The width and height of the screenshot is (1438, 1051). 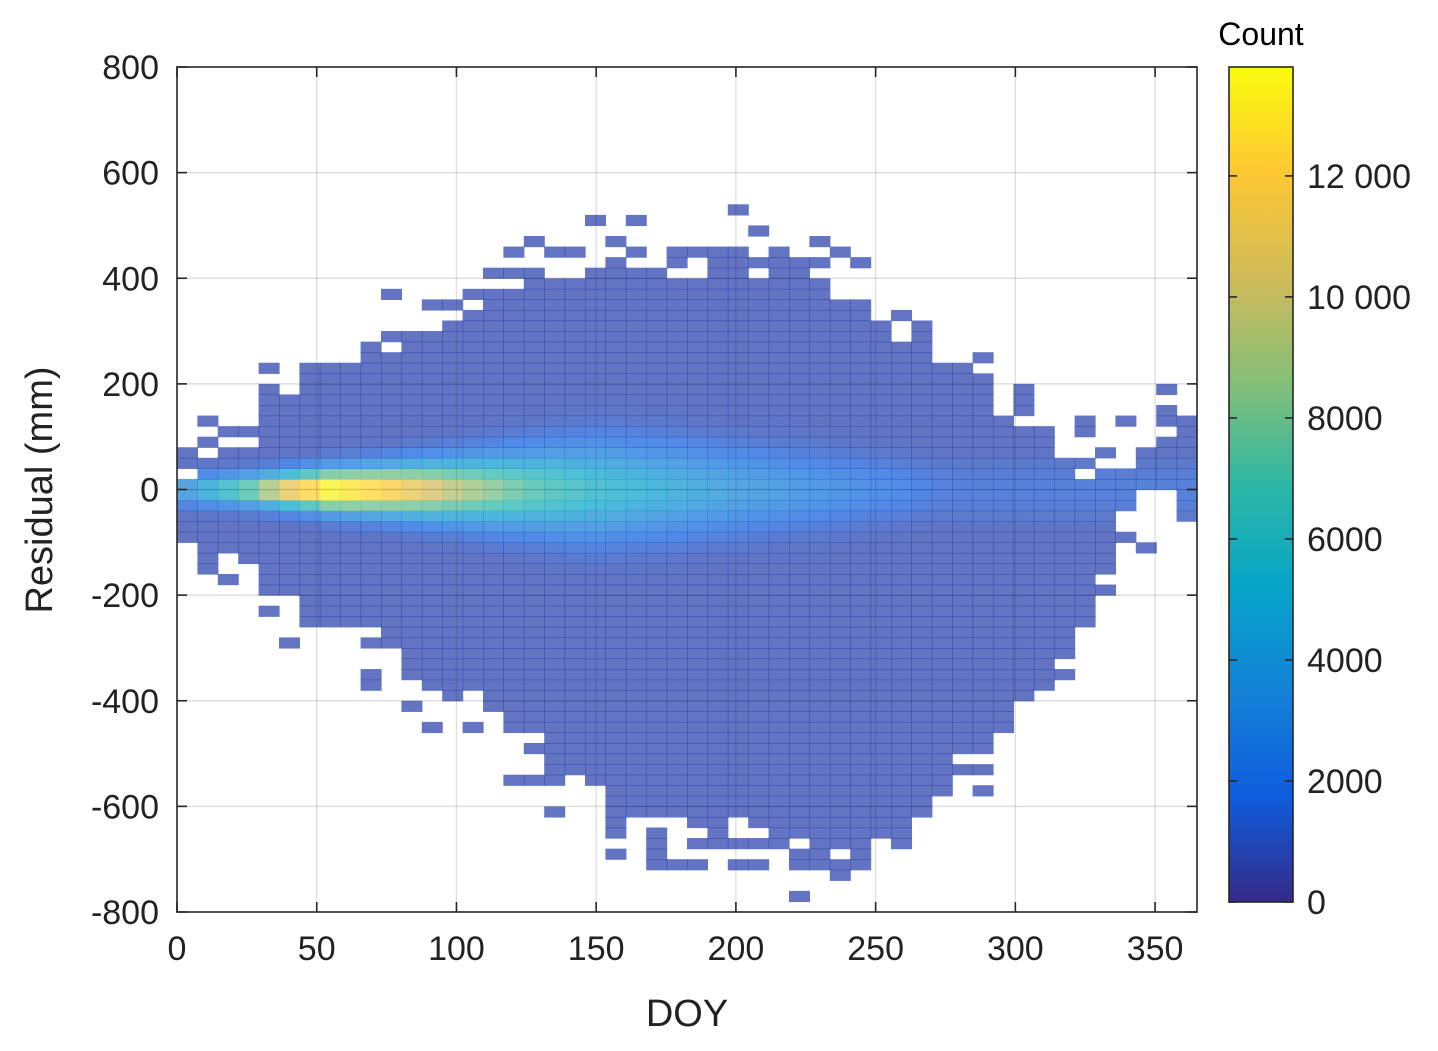 What do you see at coordinates (596, 949) in the screenshot?
I see `x-tick-label: 150` at bounding box center [596, 949].